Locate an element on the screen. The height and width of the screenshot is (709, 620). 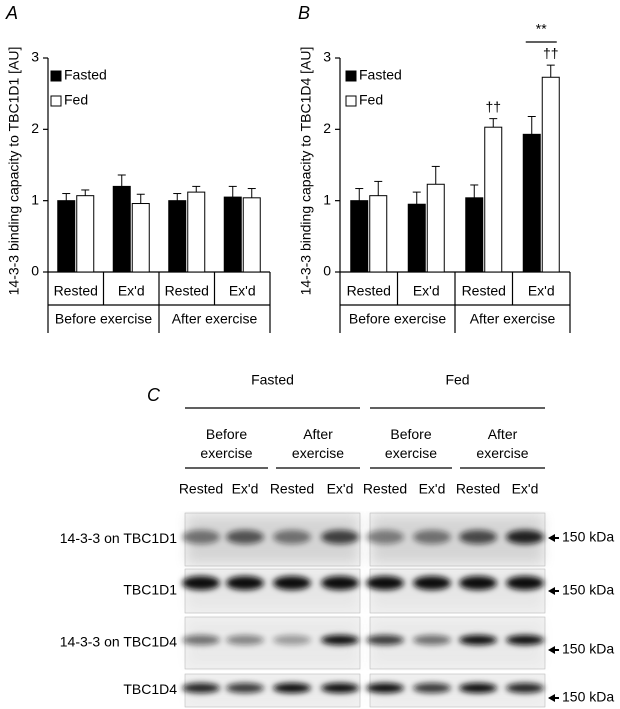
y-tick-label: 2 is located at coordinates (35, 128).